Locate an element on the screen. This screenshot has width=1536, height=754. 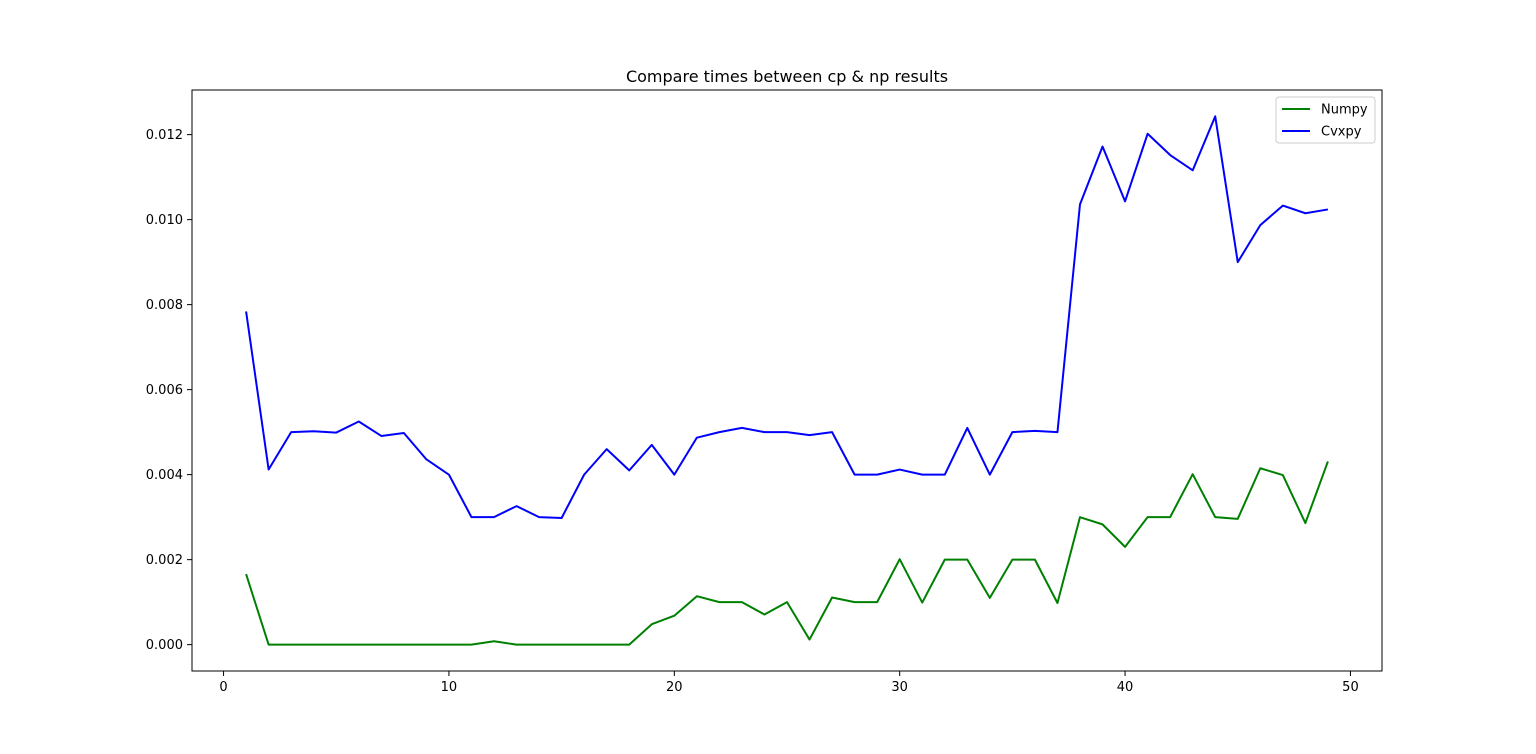
y-axis: 0.000 0.002 0.004 0.006 0.008 0.010 0.012 is located at coordinates (169, 390).